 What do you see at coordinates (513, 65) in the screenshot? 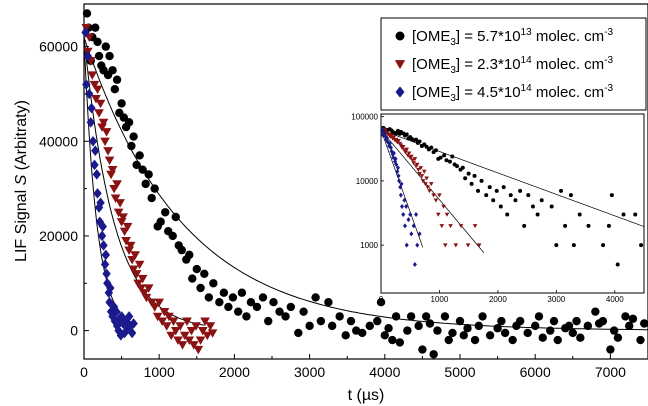
I see `legend-label-1: [OME3] = 2.3*1014 molec. cm-3` at bounding box center [513, 65].